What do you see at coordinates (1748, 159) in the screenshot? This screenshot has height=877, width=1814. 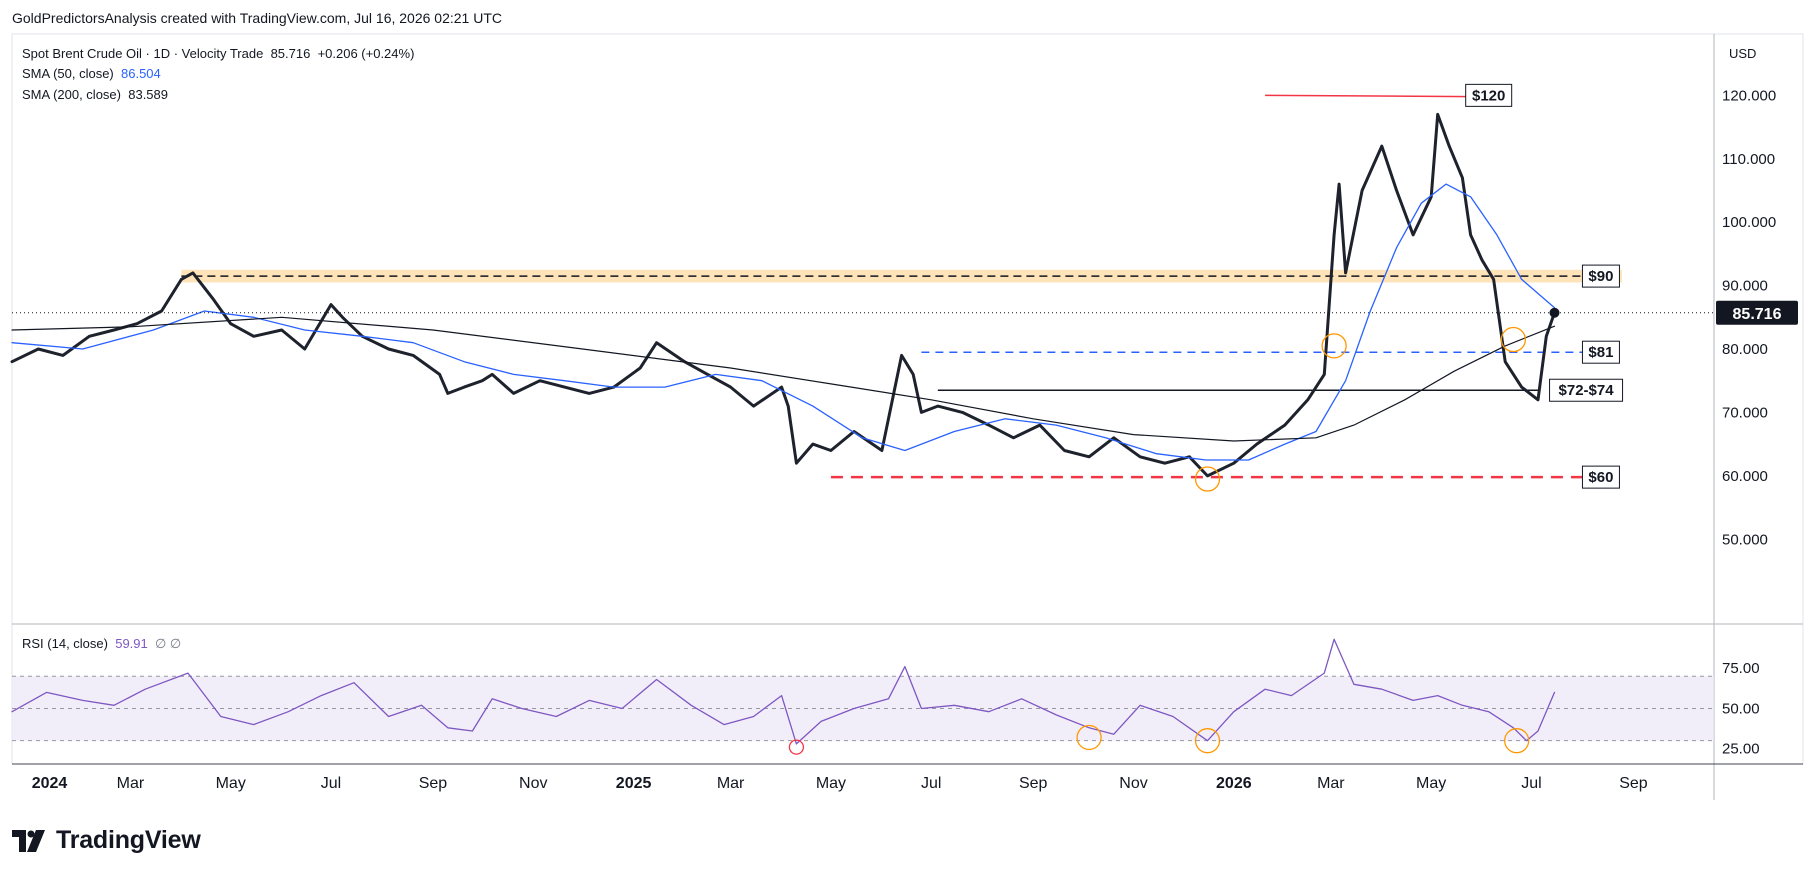 I see `price-tick-label: 110.000` at bounding box center [1748, 159].